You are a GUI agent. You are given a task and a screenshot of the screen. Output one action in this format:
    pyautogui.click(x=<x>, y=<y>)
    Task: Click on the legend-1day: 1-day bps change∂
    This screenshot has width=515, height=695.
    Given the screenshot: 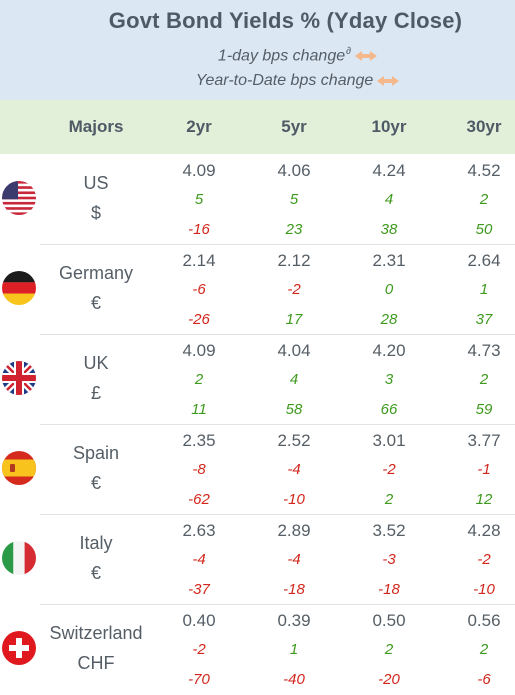 What is the action you would take?
    pyautogui.click(x=257, y=55)
    